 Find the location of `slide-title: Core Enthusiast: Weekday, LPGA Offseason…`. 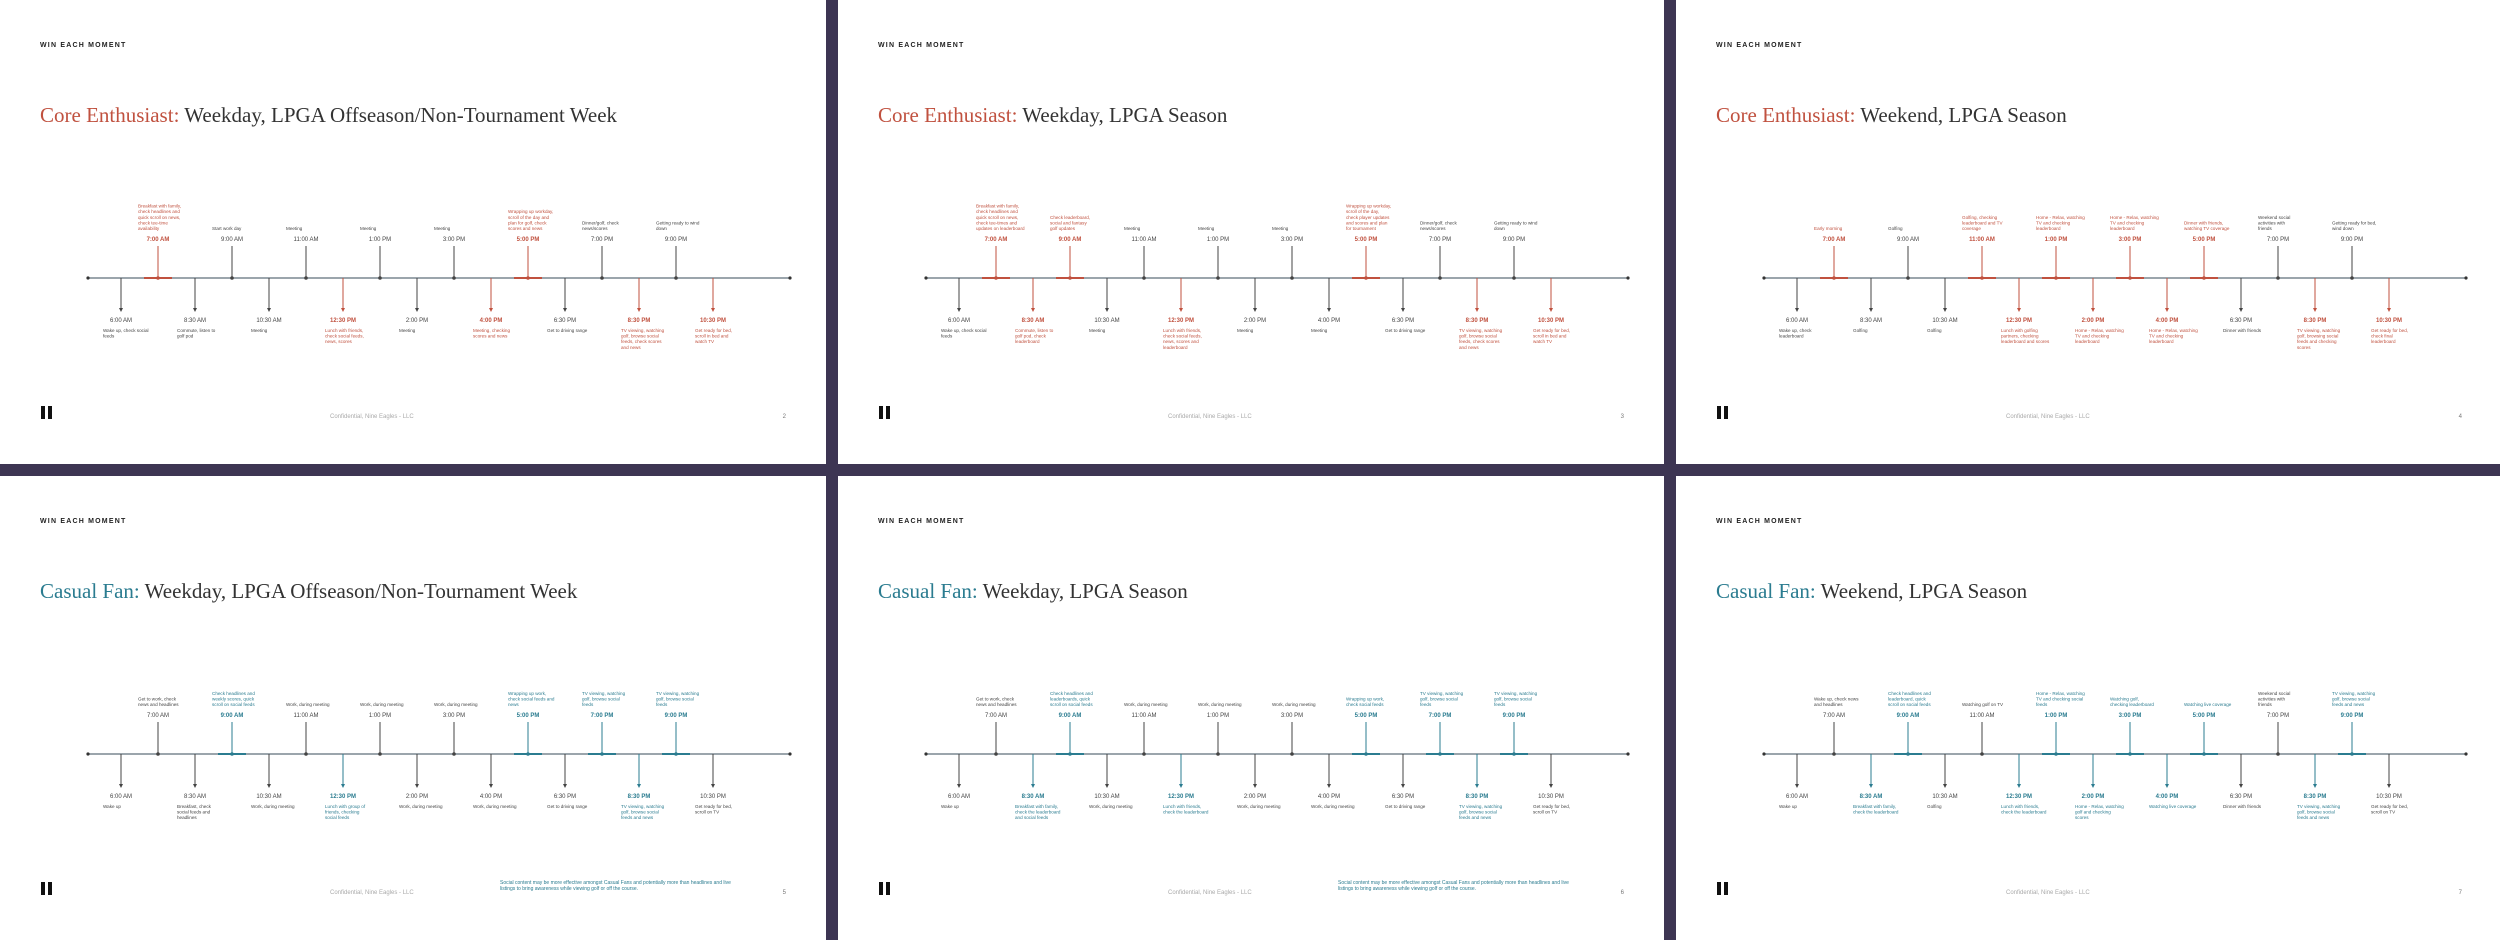

slide-title: Core Enthusiast: Weekday, LPGA Offseason… is located at coordinates (328, 115).